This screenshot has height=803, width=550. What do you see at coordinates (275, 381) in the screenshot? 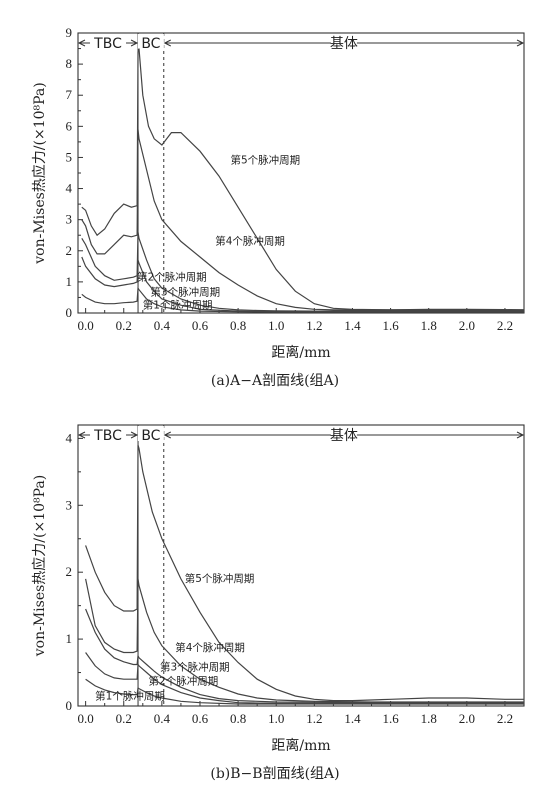
I see `chart-caption: (a)A−A剖面线(组A)` at bounding box center [275, 381].